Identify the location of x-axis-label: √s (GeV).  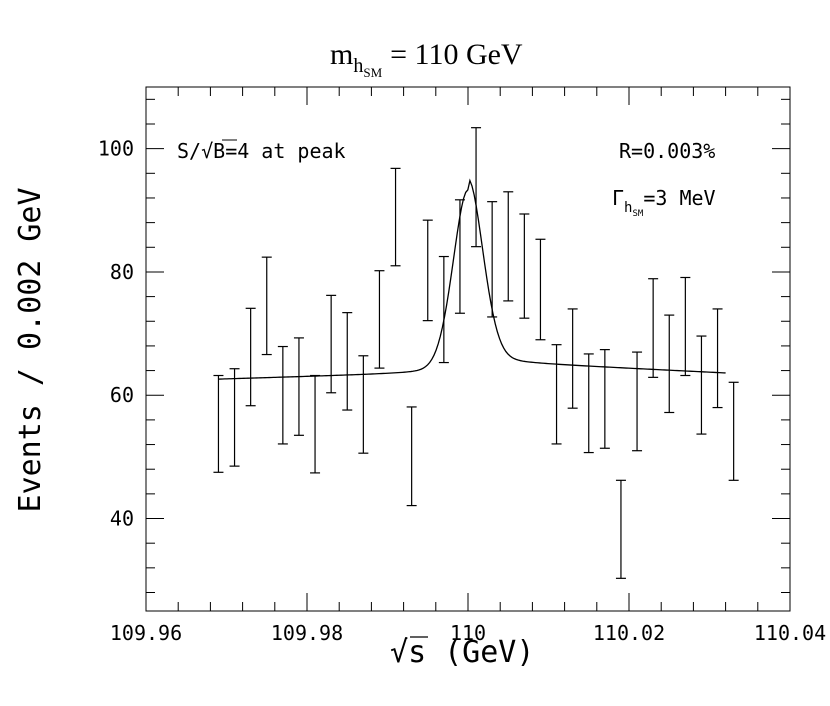
(462, 652).